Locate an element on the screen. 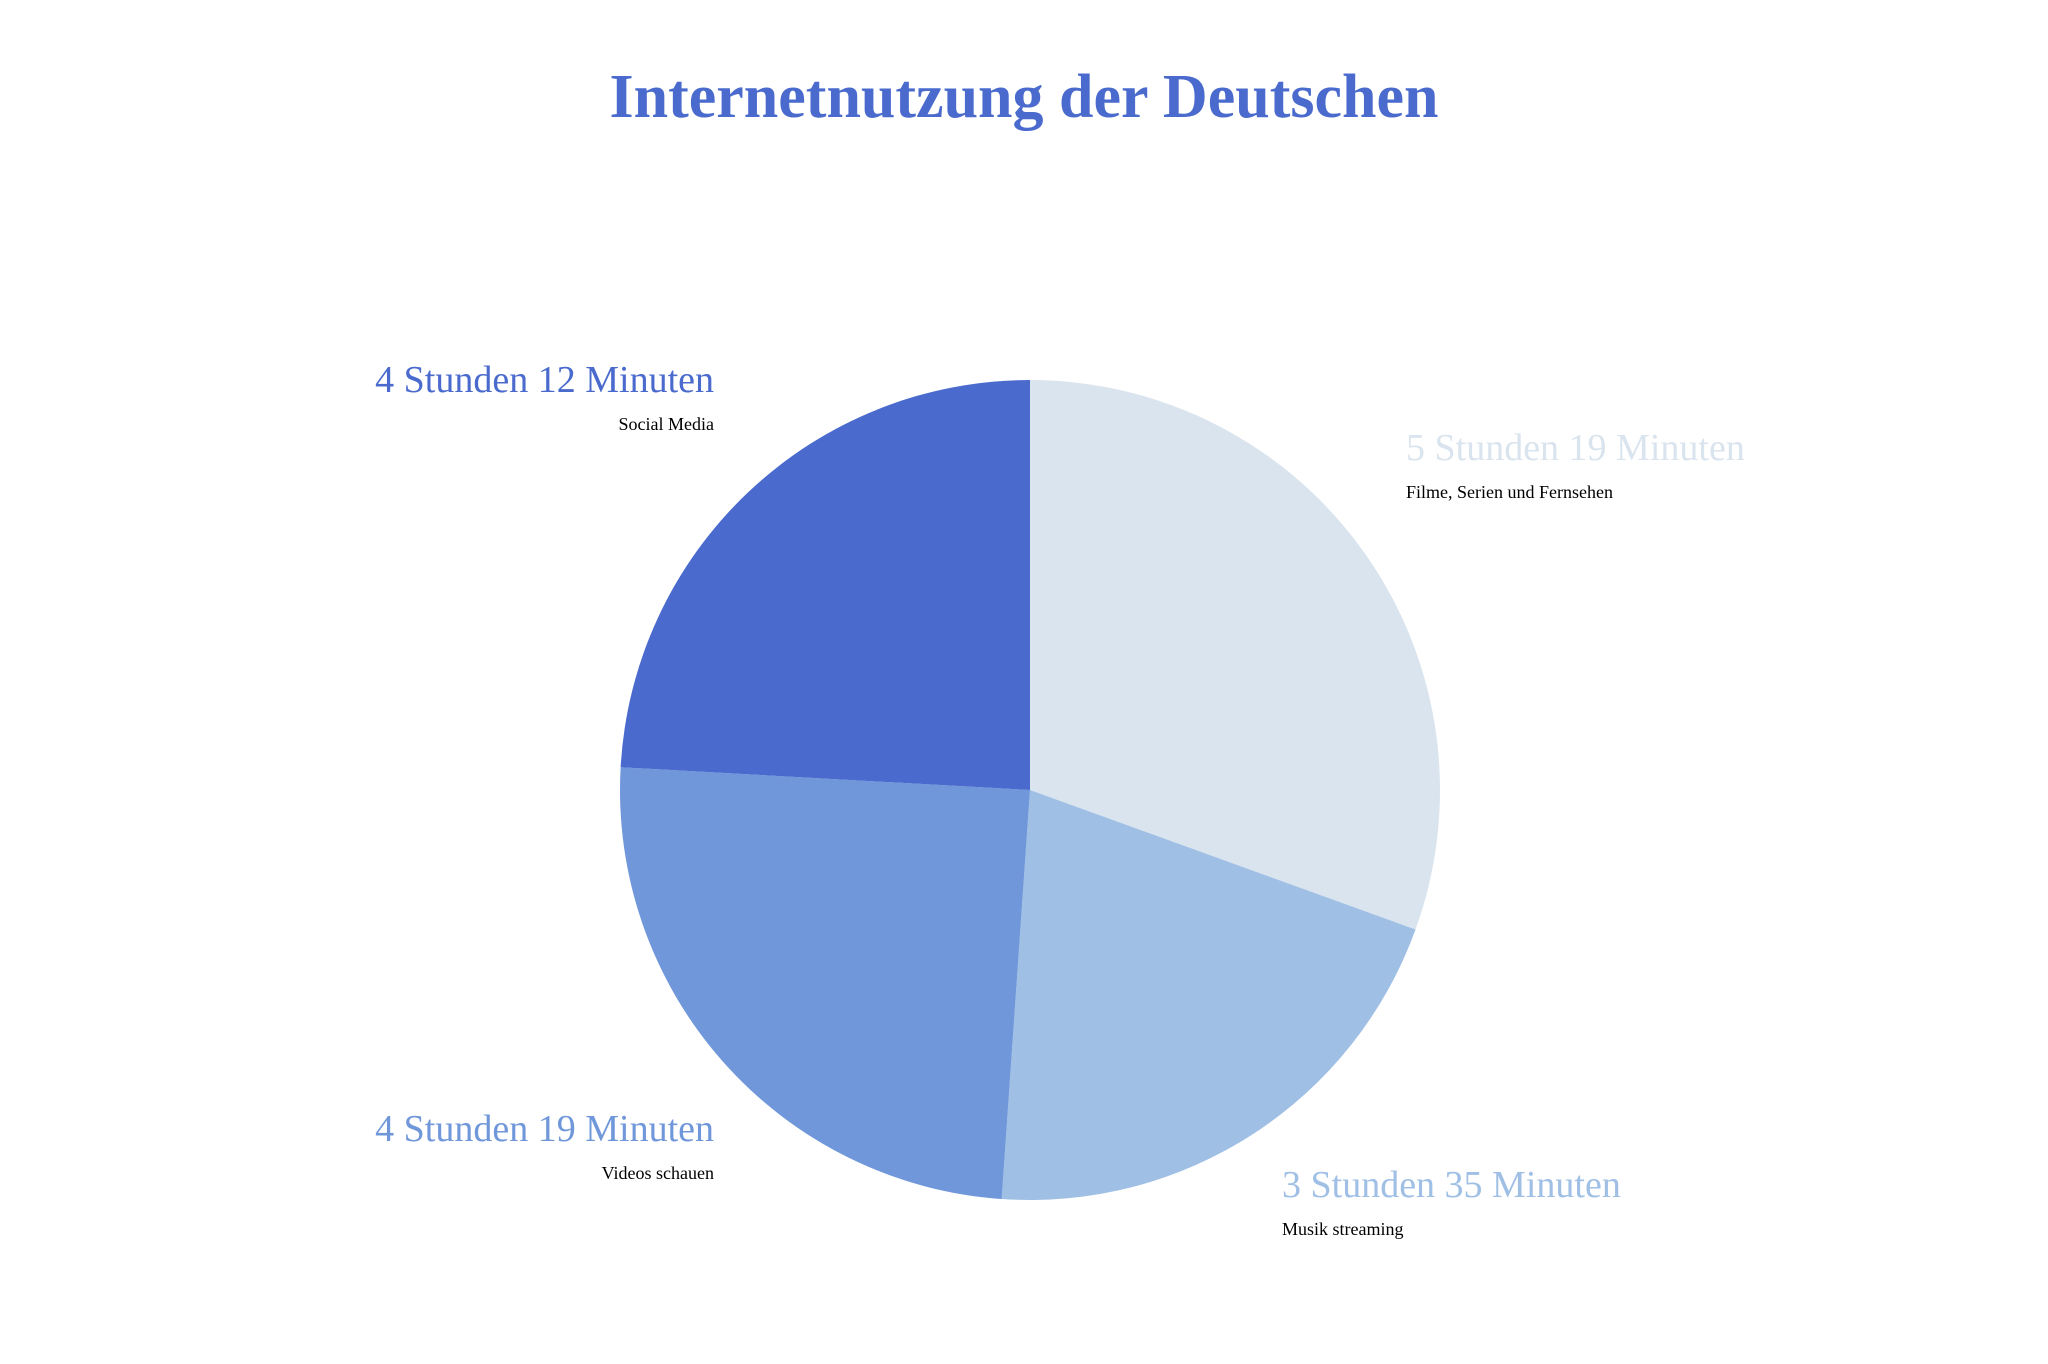  slice-value-filme: 5 Stunden 19 Minuten is located at coordinates (1575, 448).